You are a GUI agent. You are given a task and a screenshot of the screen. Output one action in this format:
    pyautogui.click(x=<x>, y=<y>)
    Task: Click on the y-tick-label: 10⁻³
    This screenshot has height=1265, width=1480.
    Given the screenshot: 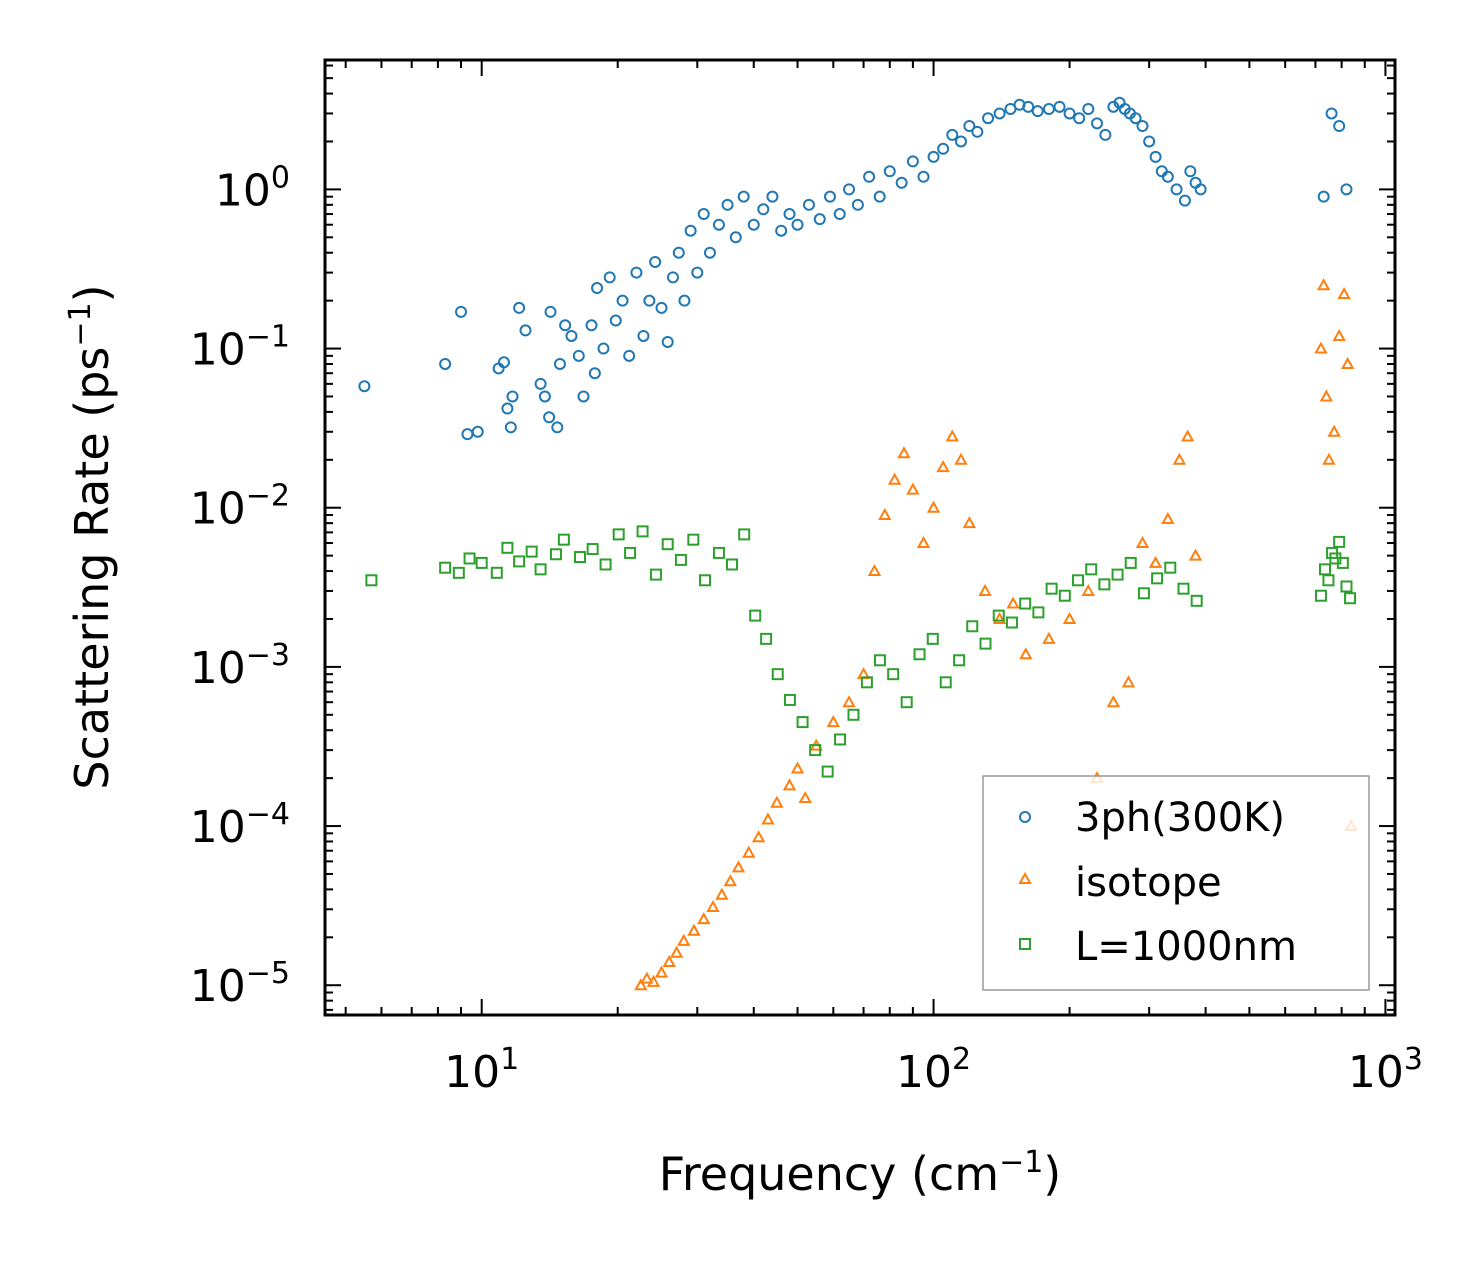 What is the action you would take?
    pyautogui.click(x=240, y=666)
    